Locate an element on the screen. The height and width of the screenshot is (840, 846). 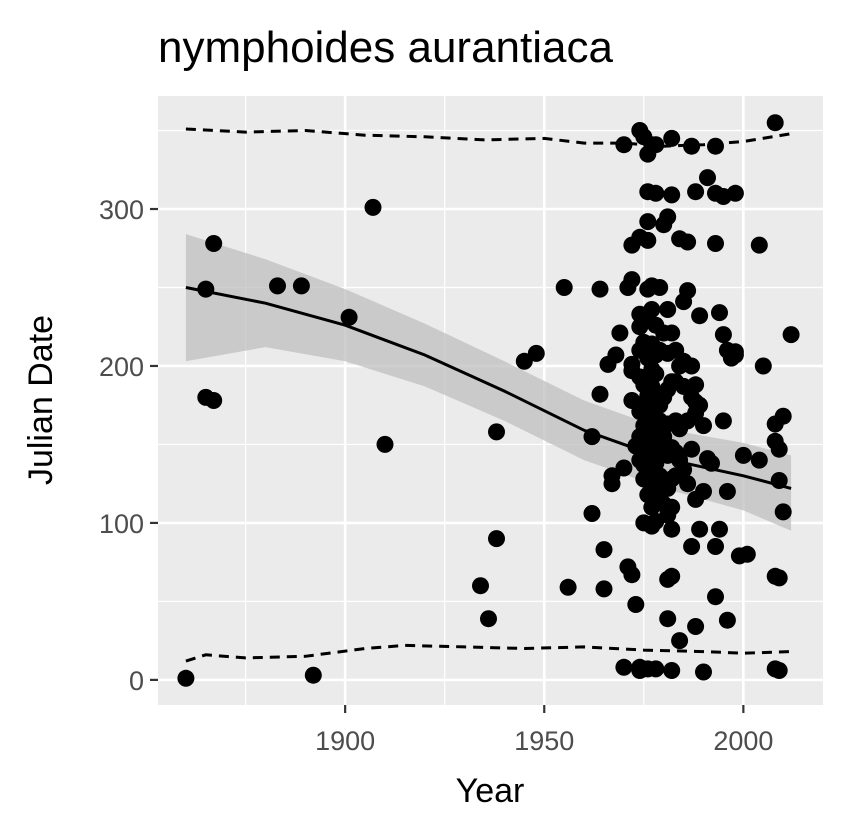
y-tick-label: 0 is located at coordinates (136, 681).